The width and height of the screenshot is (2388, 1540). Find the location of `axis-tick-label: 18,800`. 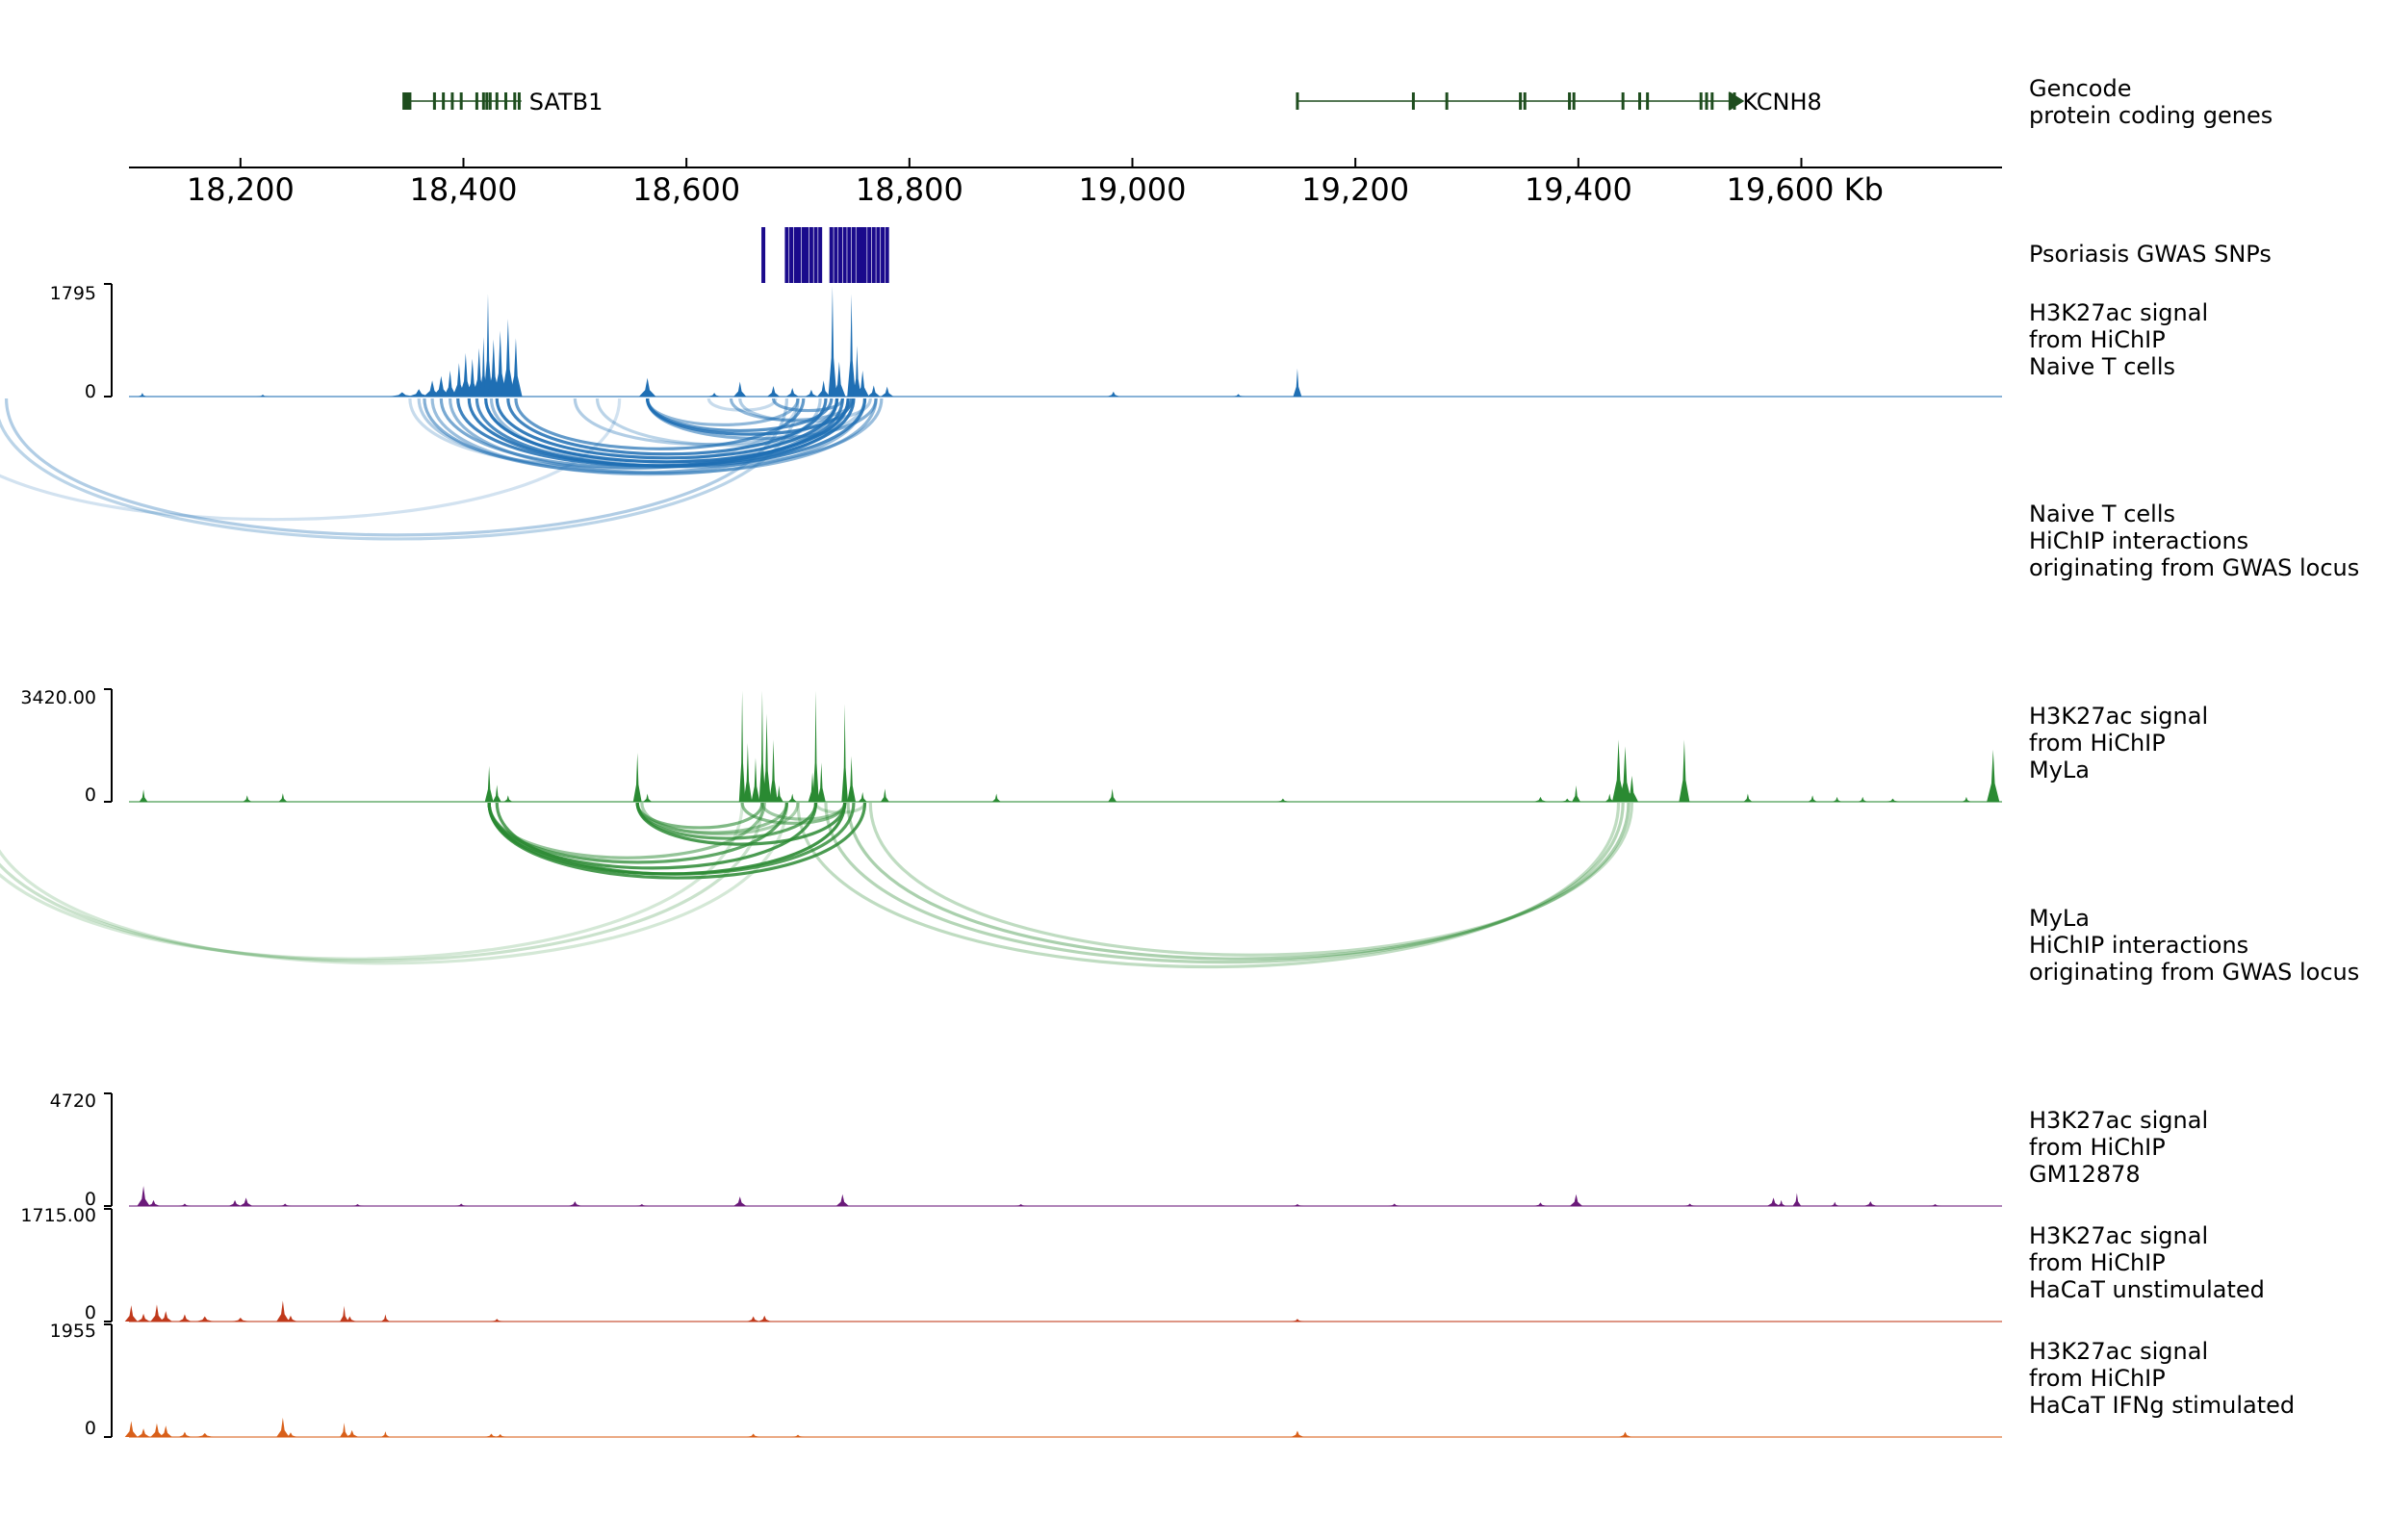

axis-tick-label: 18,800 is located at coordinates (909, 189).